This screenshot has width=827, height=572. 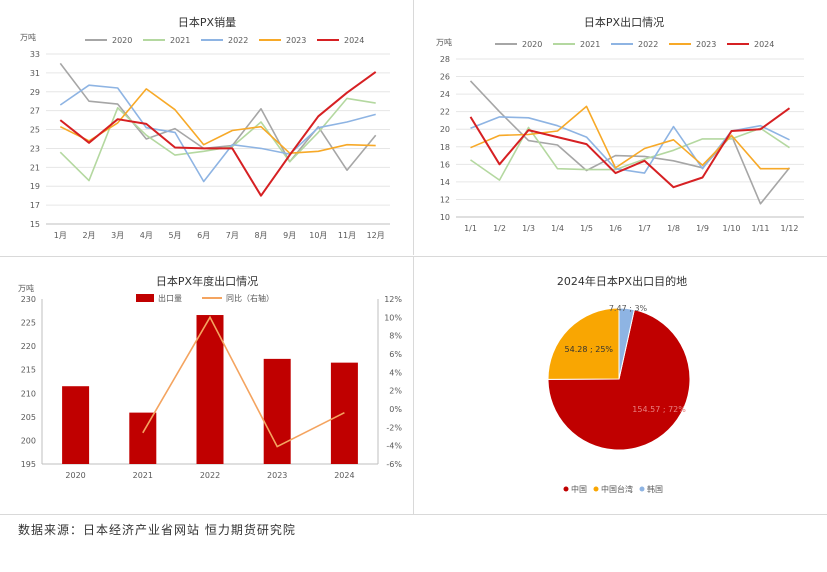 What do you see at coordinates (35, 92) in the screenshot?
I see `y-tick-label: 29` at bounding box center [35, 92].